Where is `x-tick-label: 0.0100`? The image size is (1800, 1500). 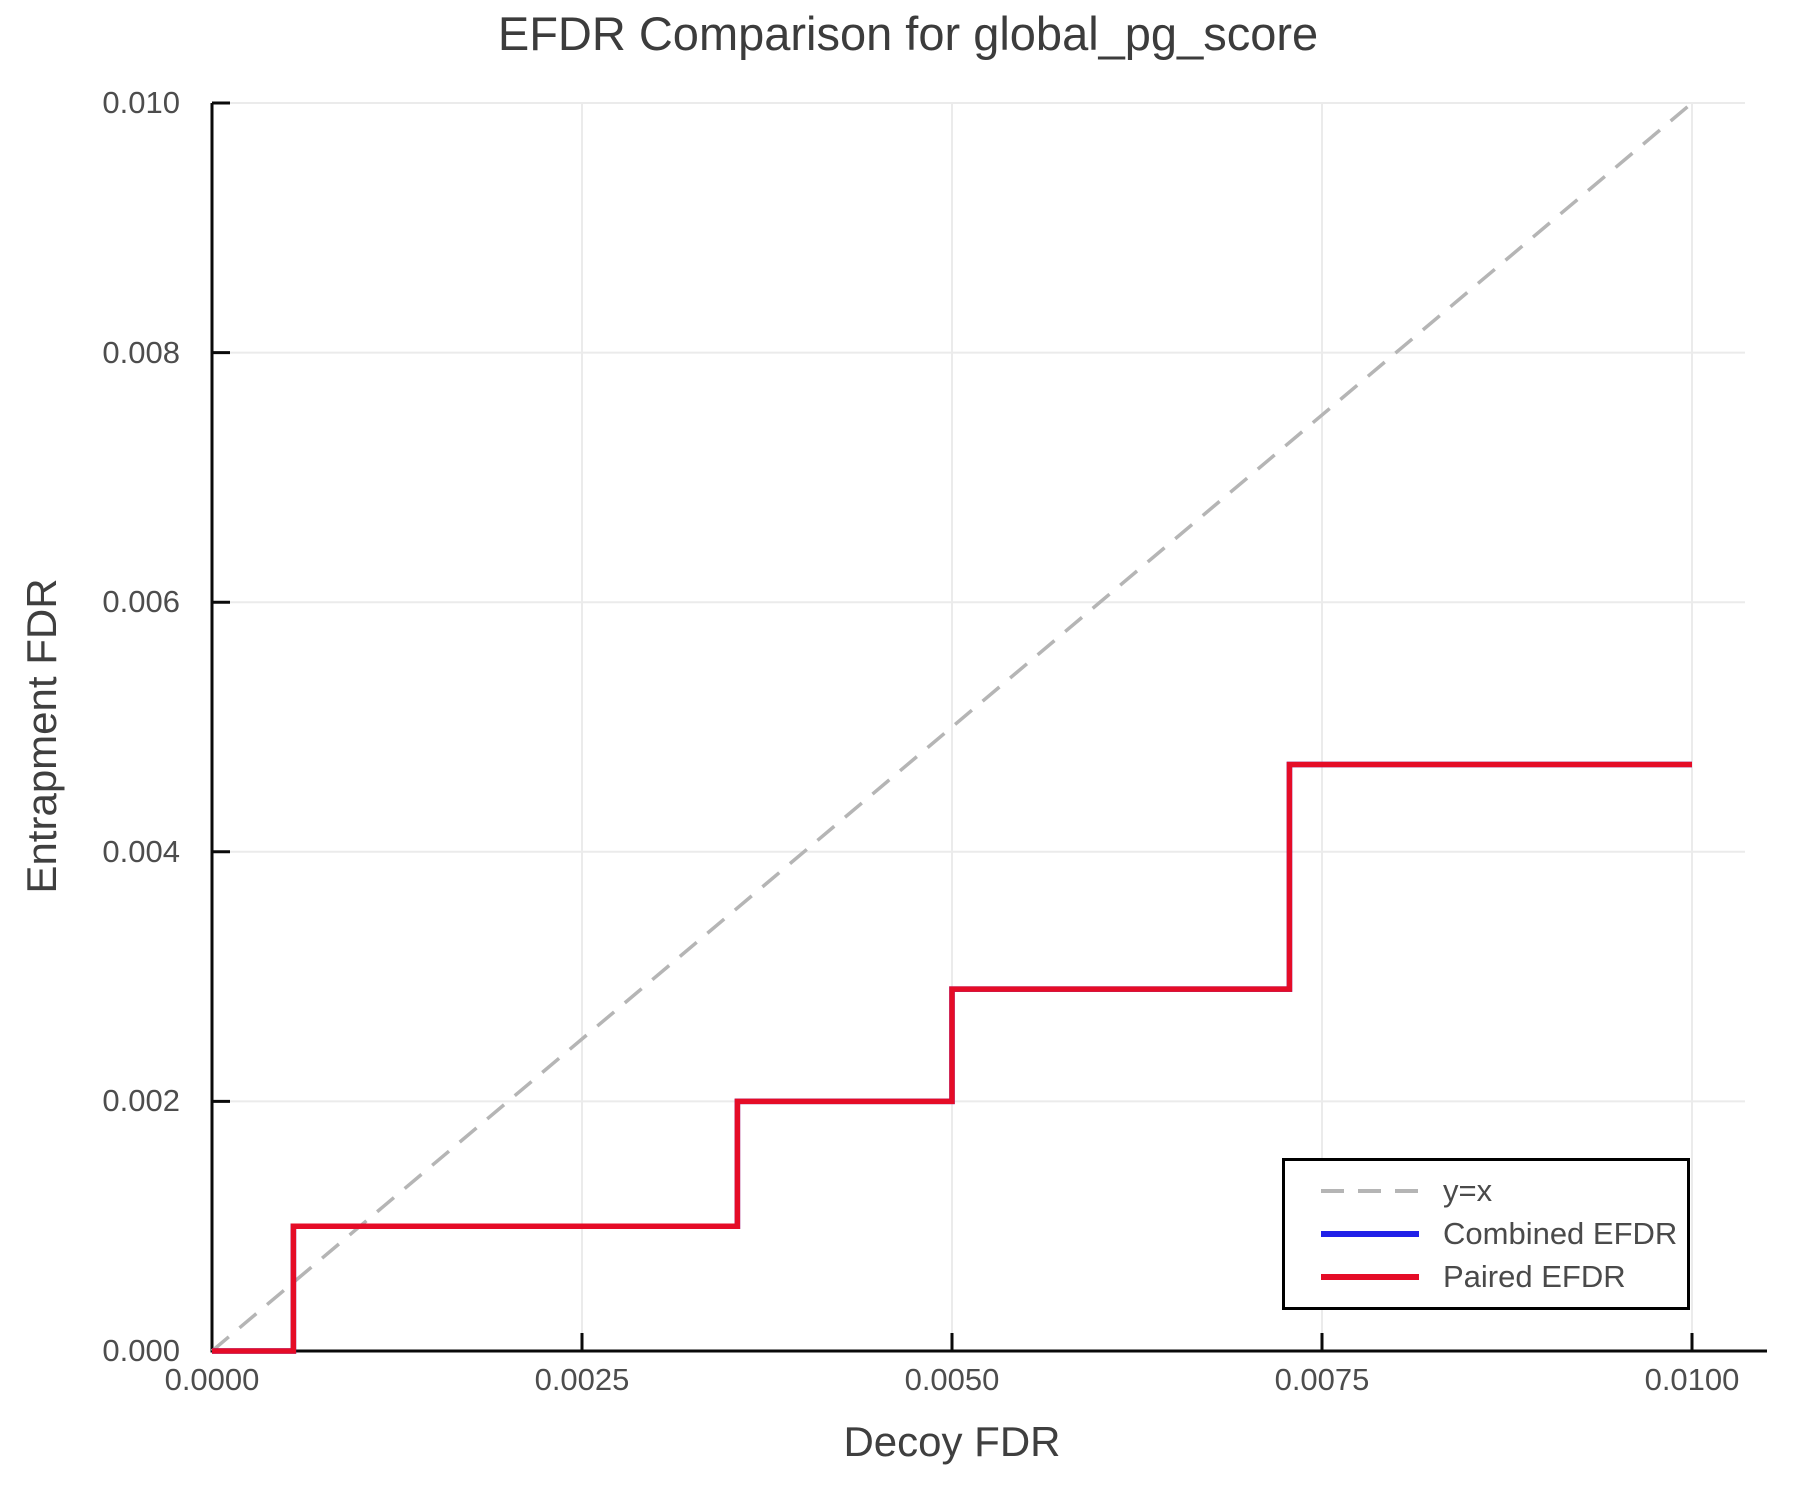
x-tick-label: 0.0100 is located at coordinates (1692, 1379).